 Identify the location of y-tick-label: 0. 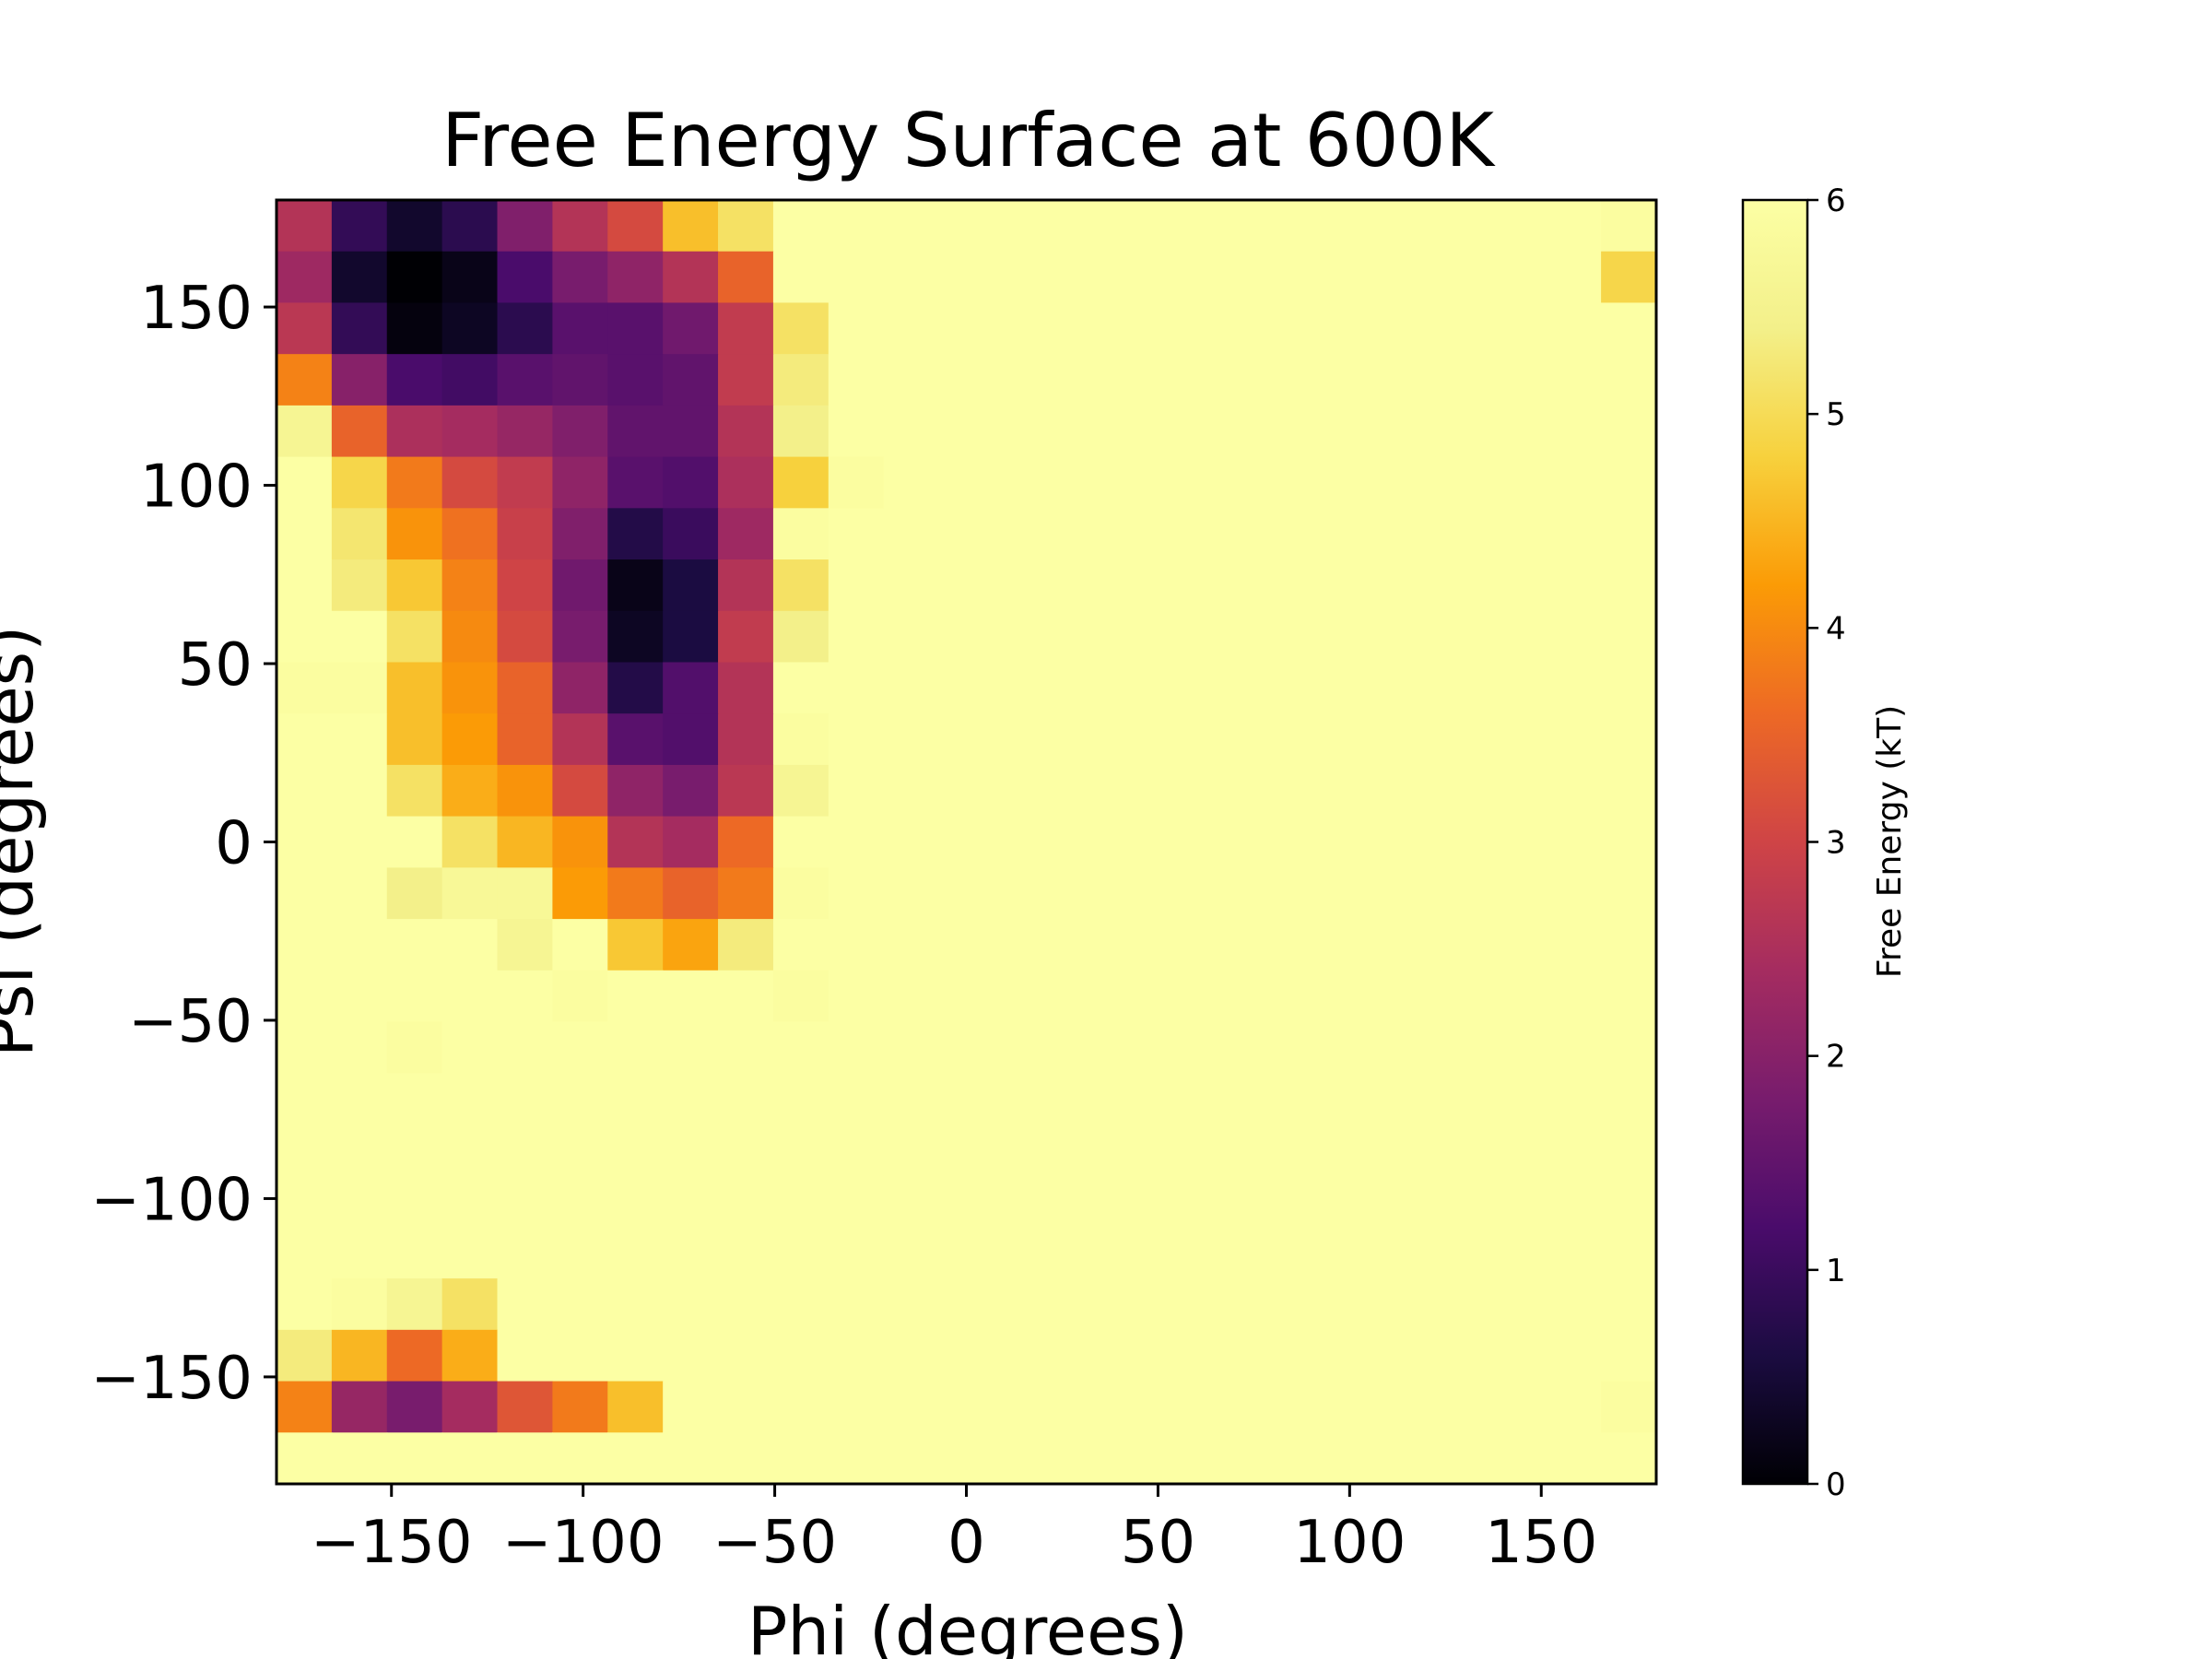
(234, 844).